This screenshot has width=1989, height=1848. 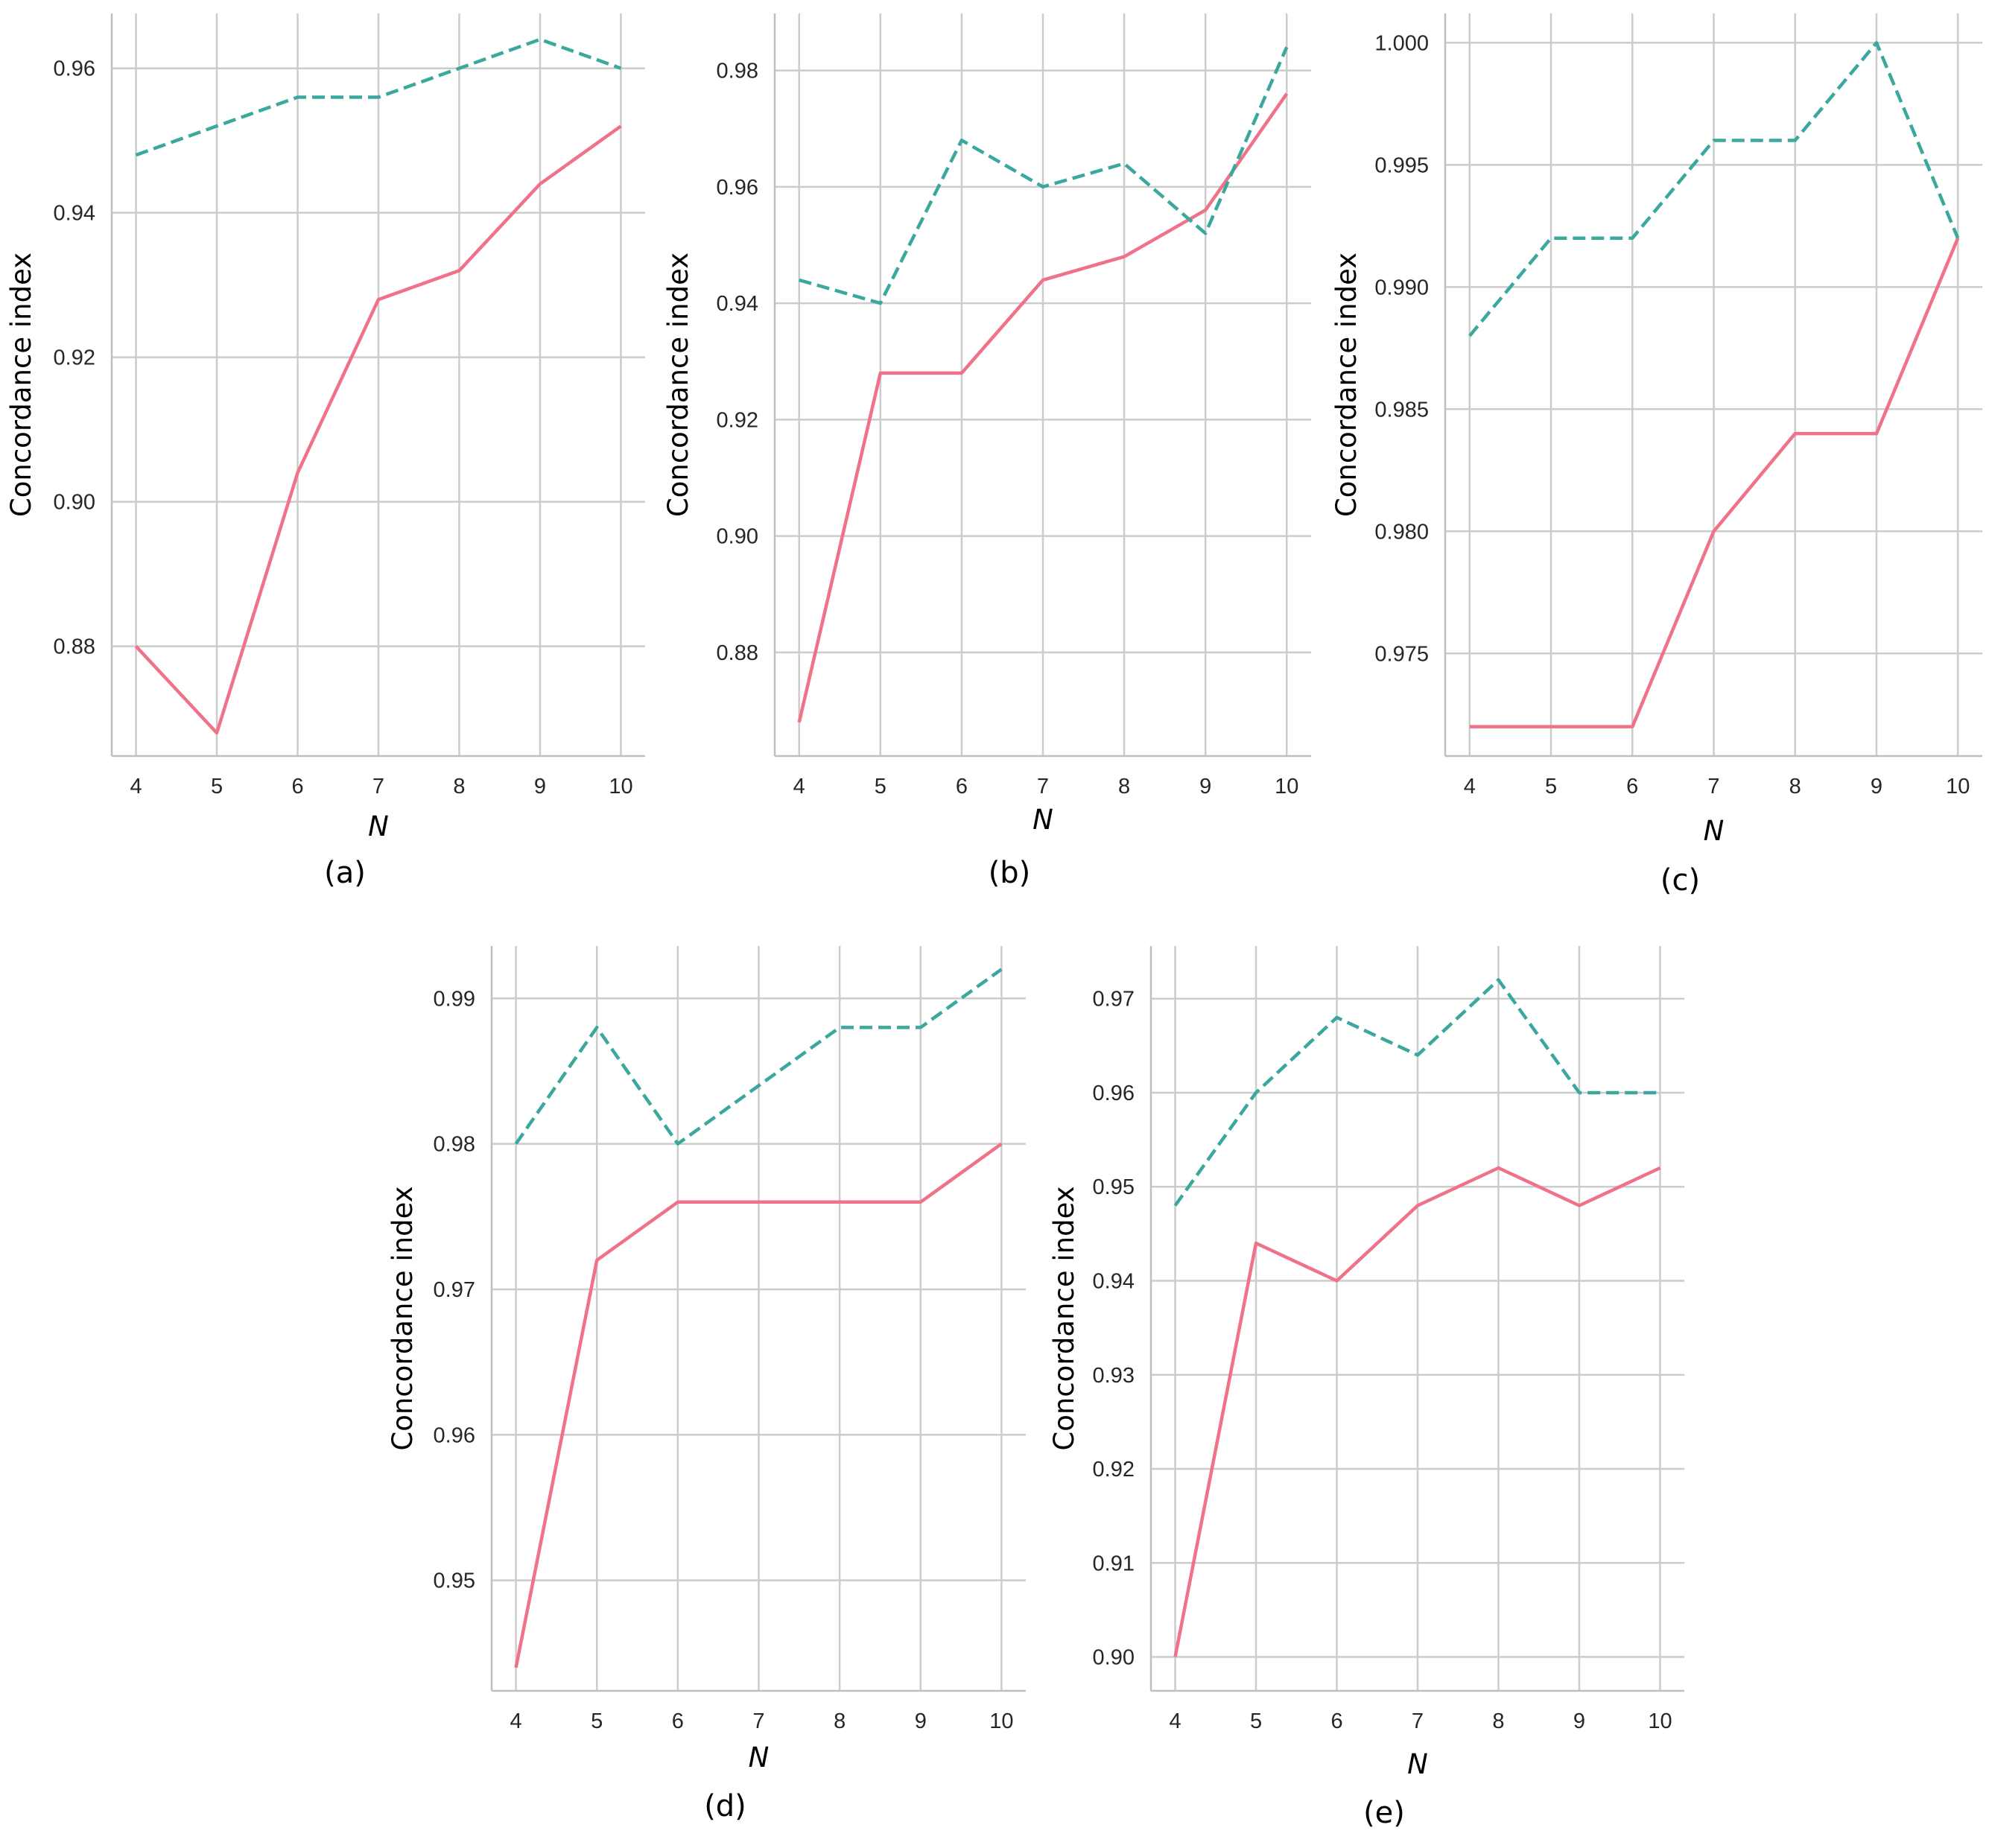 What do you see at coordinates (1336, 1721) in the screenshot?
I see `panel-e-xtick-label: 6` at bounding box center [1336, 1721].